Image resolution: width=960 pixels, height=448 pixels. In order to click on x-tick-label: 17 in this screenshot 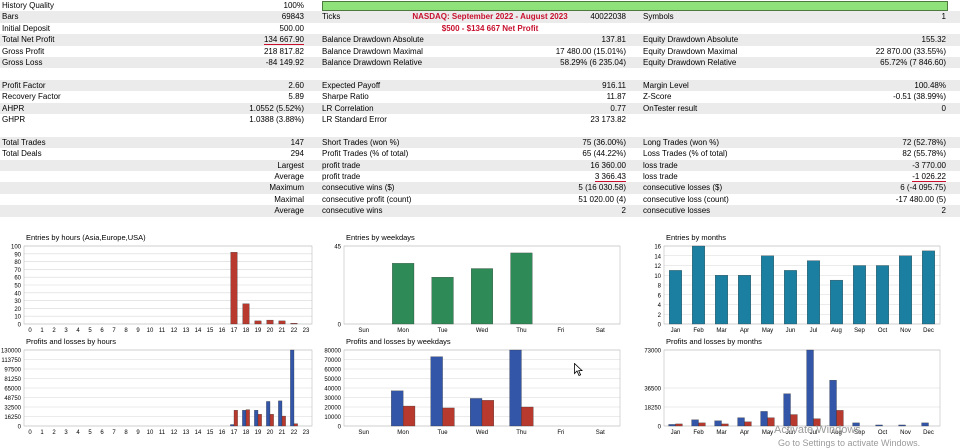, I will do `click(234, 433)`.